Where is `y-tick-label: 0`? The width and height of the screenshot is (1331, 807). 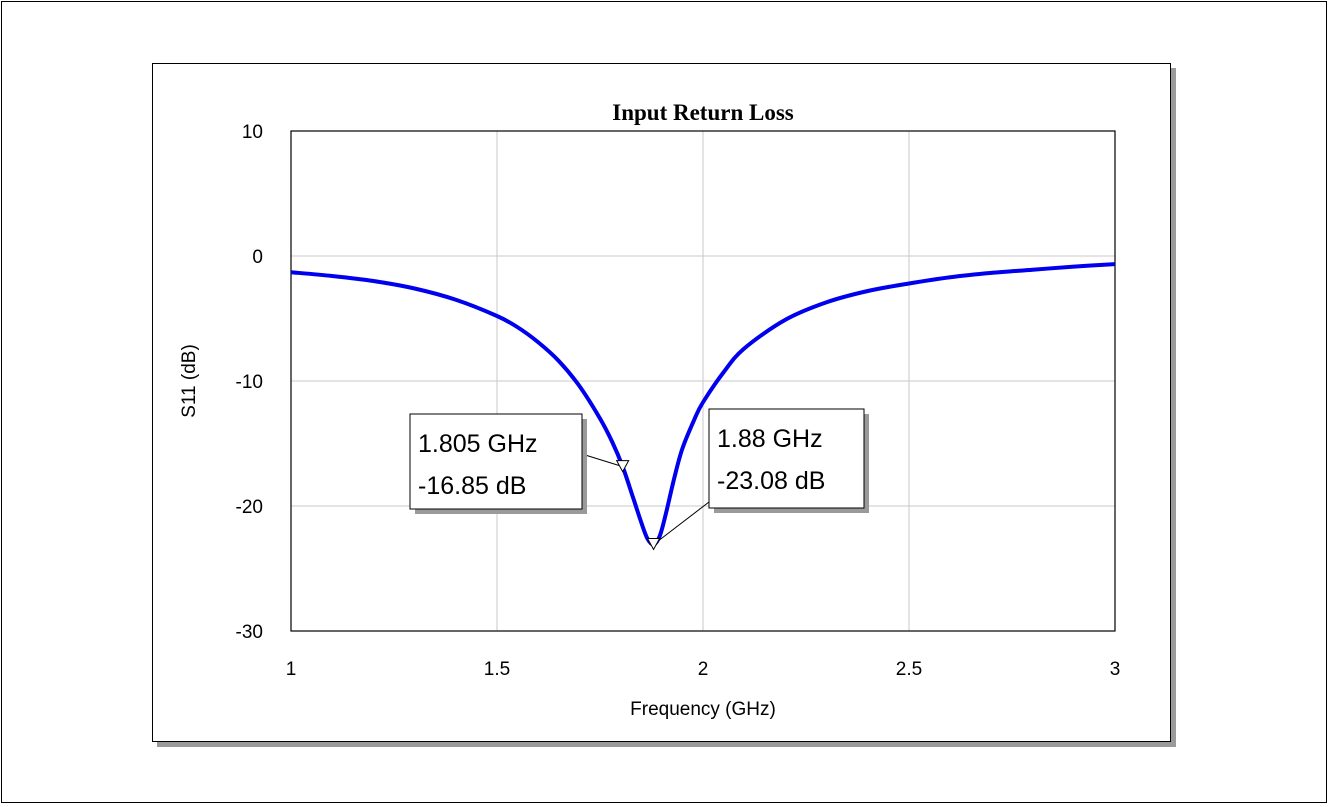
y-tick-label: 0 is located at coordinates (257, 257).